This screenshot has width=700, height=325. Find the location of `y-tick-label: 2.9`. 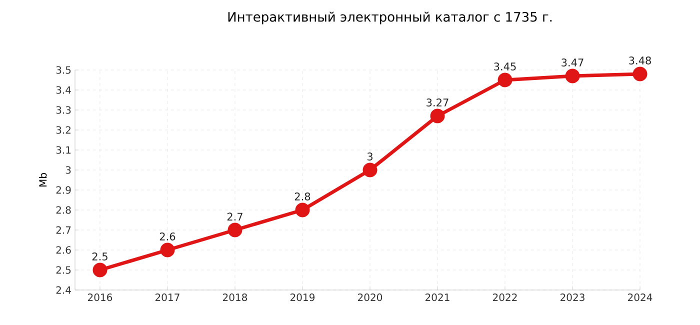

y-tick-label: 2.9 is located at coordinates (63, 190).